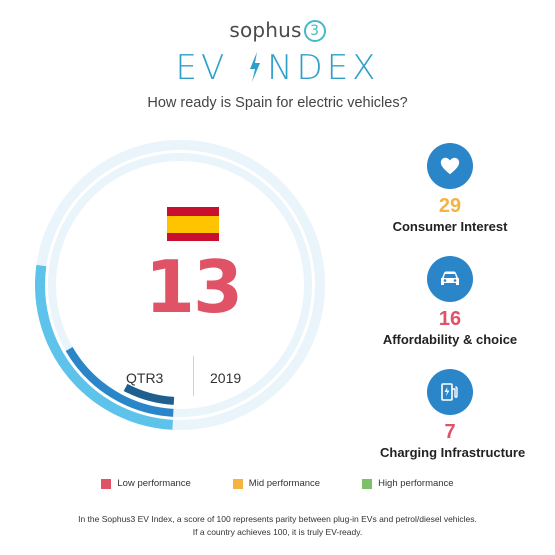 This screenshot has height=555, width=555. Describe the element at coordinates (145, 378) in the screenshot. I see `quarter-label: QTR3` at that location.